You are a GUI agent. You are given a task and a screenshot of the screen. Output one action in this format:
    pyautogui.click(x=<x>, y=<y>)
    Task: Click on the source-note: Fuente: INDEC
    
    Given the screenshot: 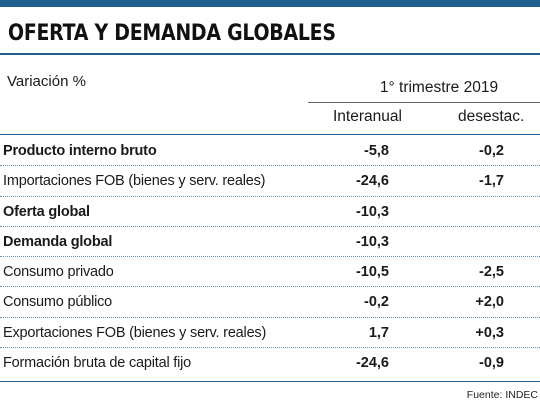 What is the action you would take?
    pyautogui.click(x=502, y=395)
    